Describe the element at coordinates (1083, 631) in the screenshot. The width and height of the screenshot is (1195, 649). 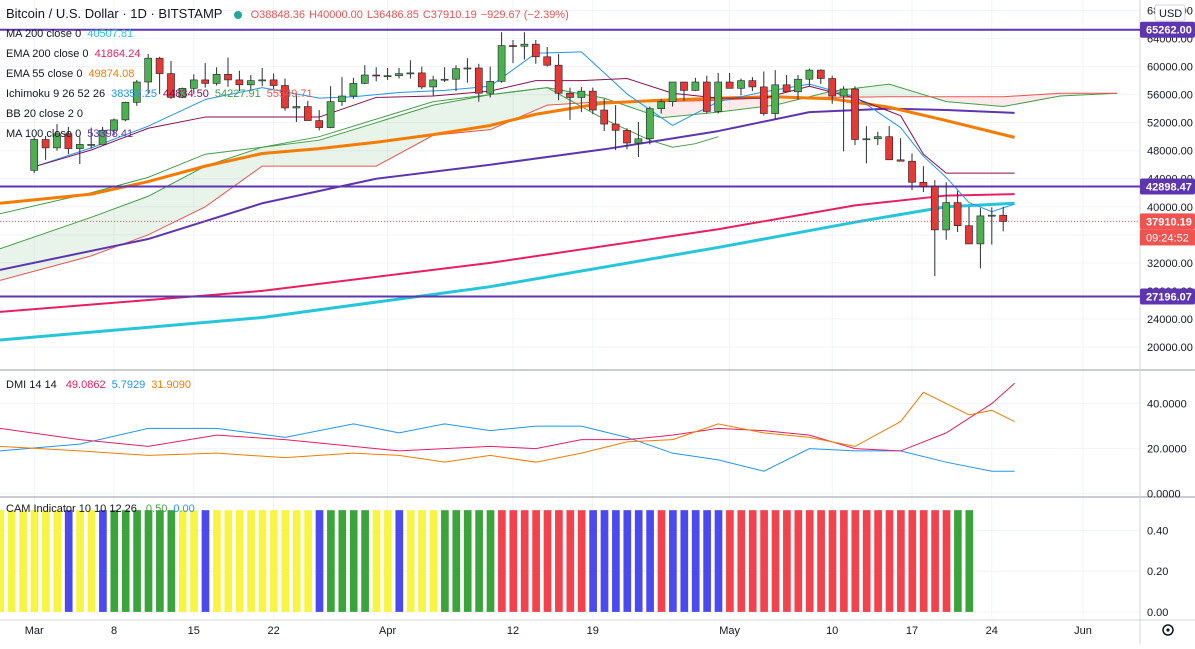
I see `time-tick-label: Jun` at that location.